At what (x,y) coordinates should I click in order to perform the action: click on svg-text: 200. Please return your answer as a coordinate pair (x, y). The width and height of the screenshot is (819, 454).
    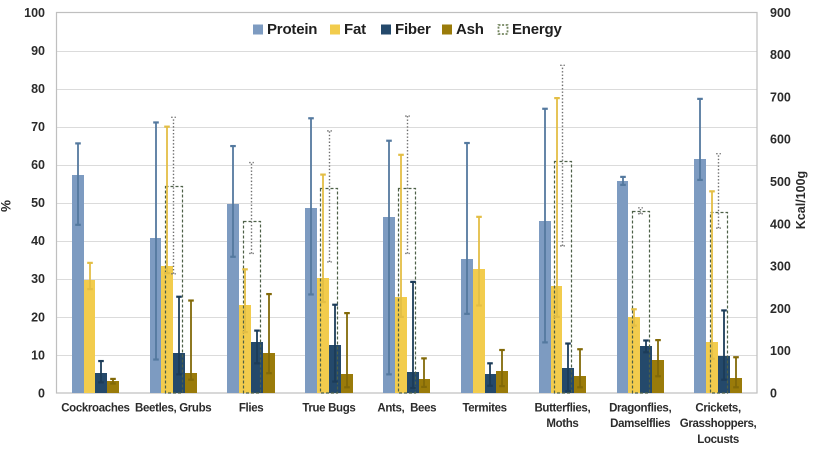
    Looking at the image, I should click on (780, 309).